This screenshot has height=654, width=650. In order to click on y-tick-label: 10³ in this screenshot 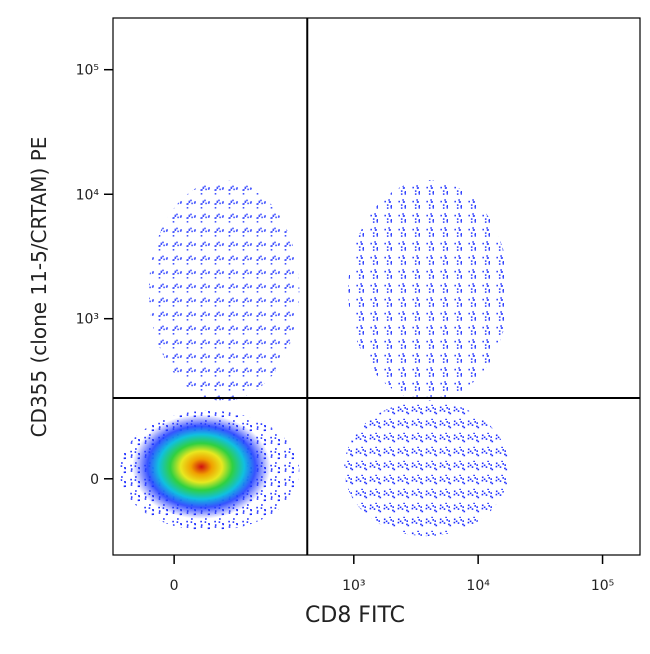, I will do `click(87, 320)`.